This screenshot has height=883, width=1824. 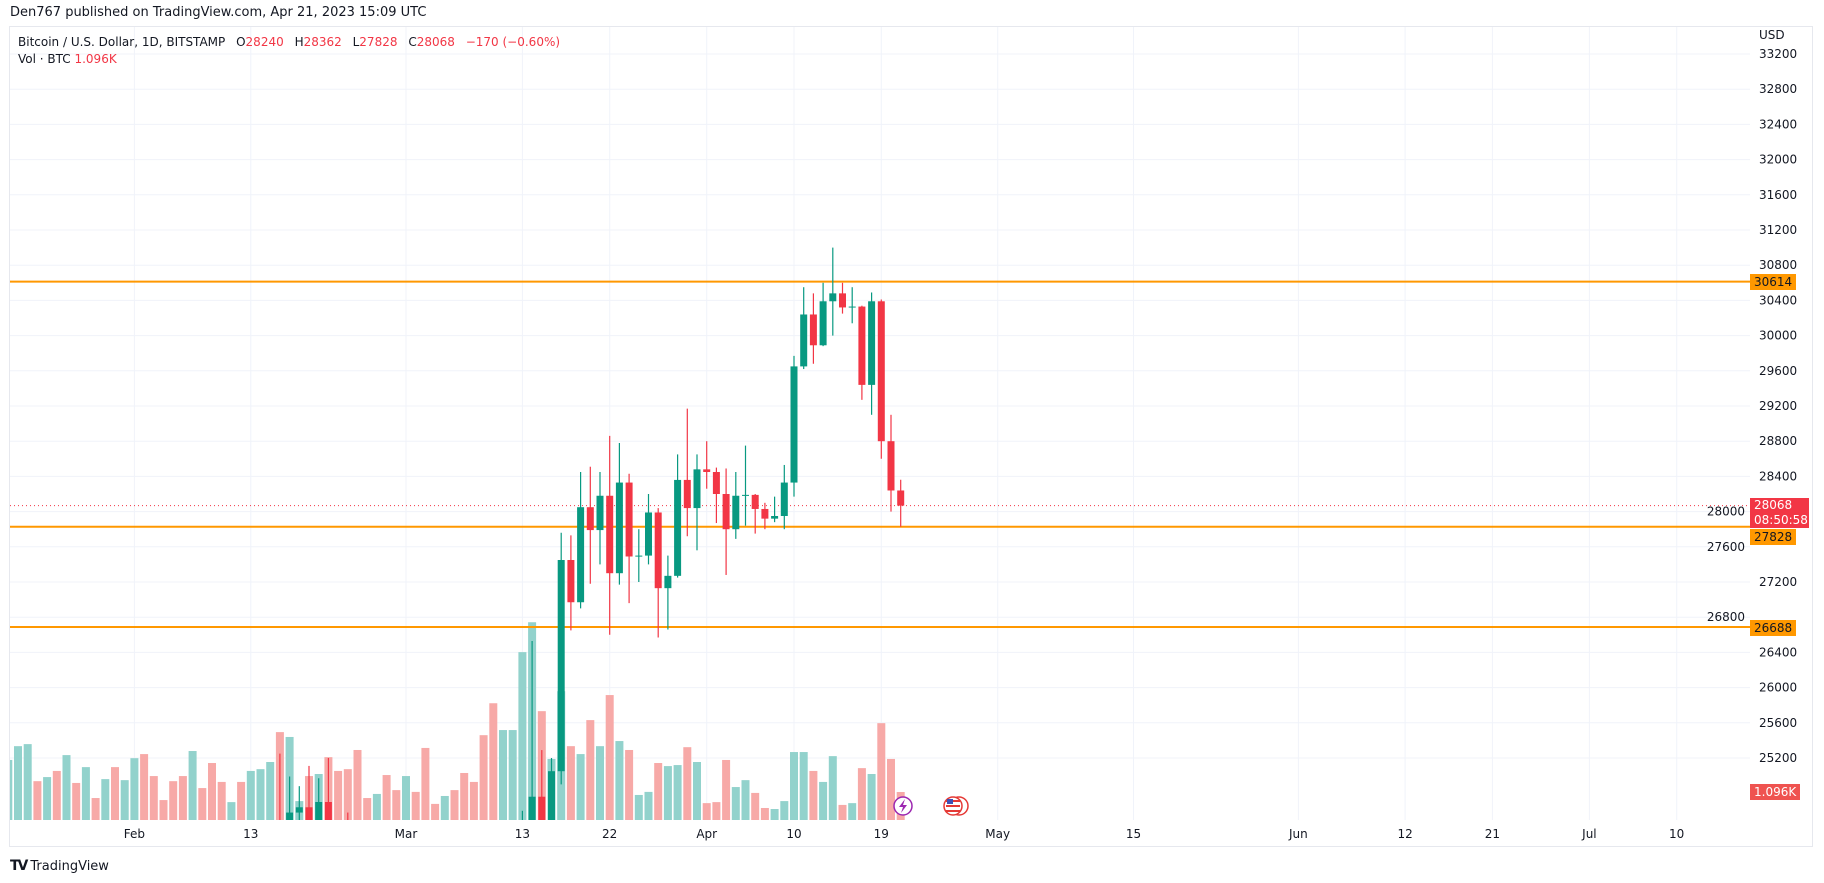 What do you see at coordinates (378, 42) in the screenshot?
I see `low-value: 27828` at bounding box center [378, 42].